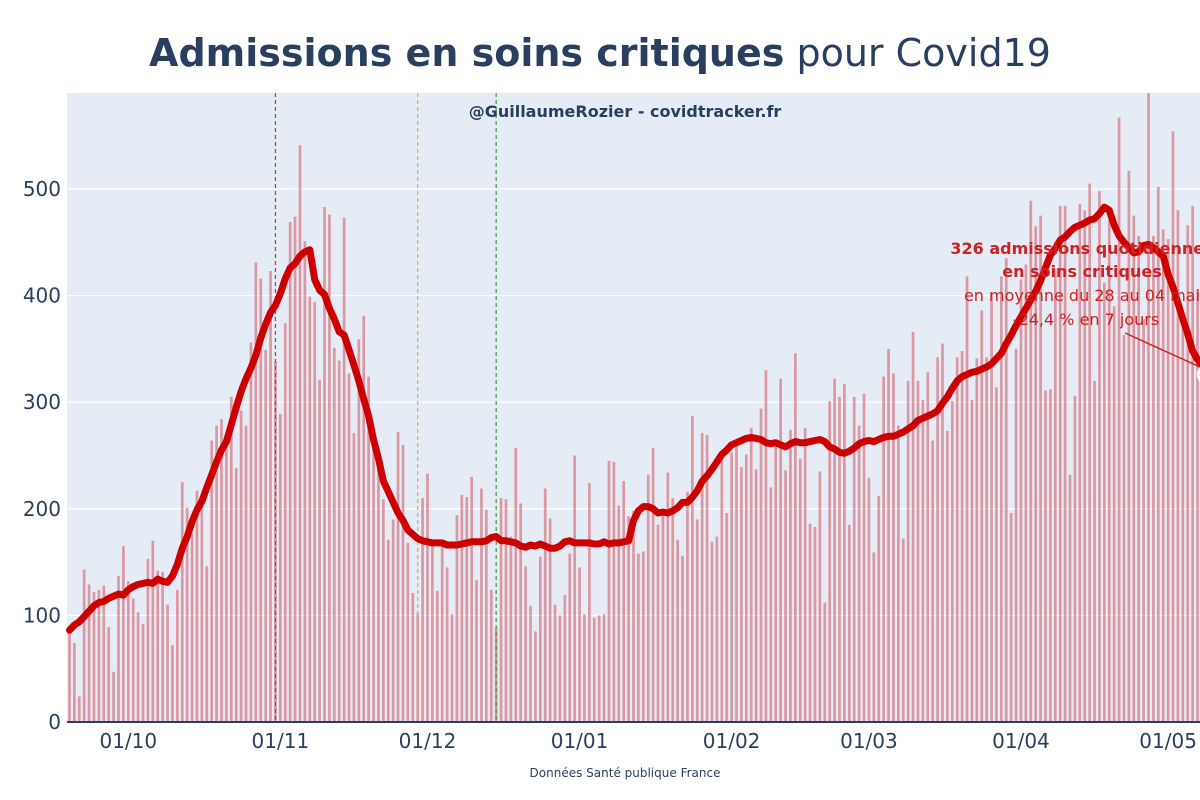  Describe the element at coordinates (42, 615) in the screenshot. I see `y-tick-label: 100` at that location.